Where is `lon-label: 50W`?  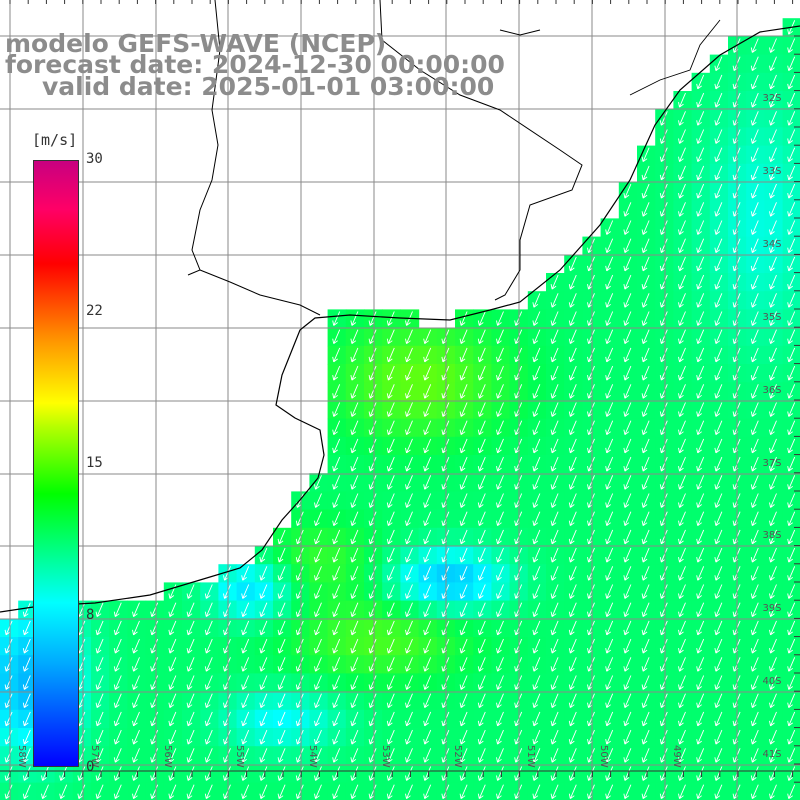
lon-label: 50W is located at coordinates (603, 756).